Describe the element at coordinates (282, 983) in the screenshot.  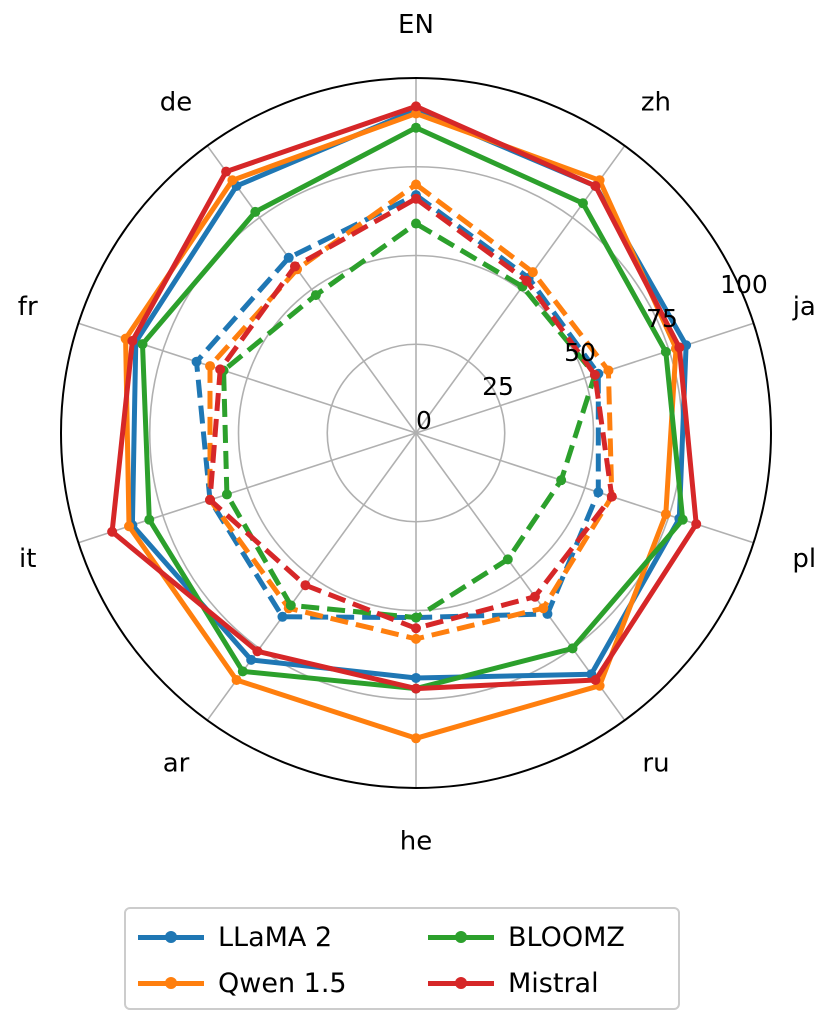
I see `legend-label-qwen: Qwen 1.5` at that location.